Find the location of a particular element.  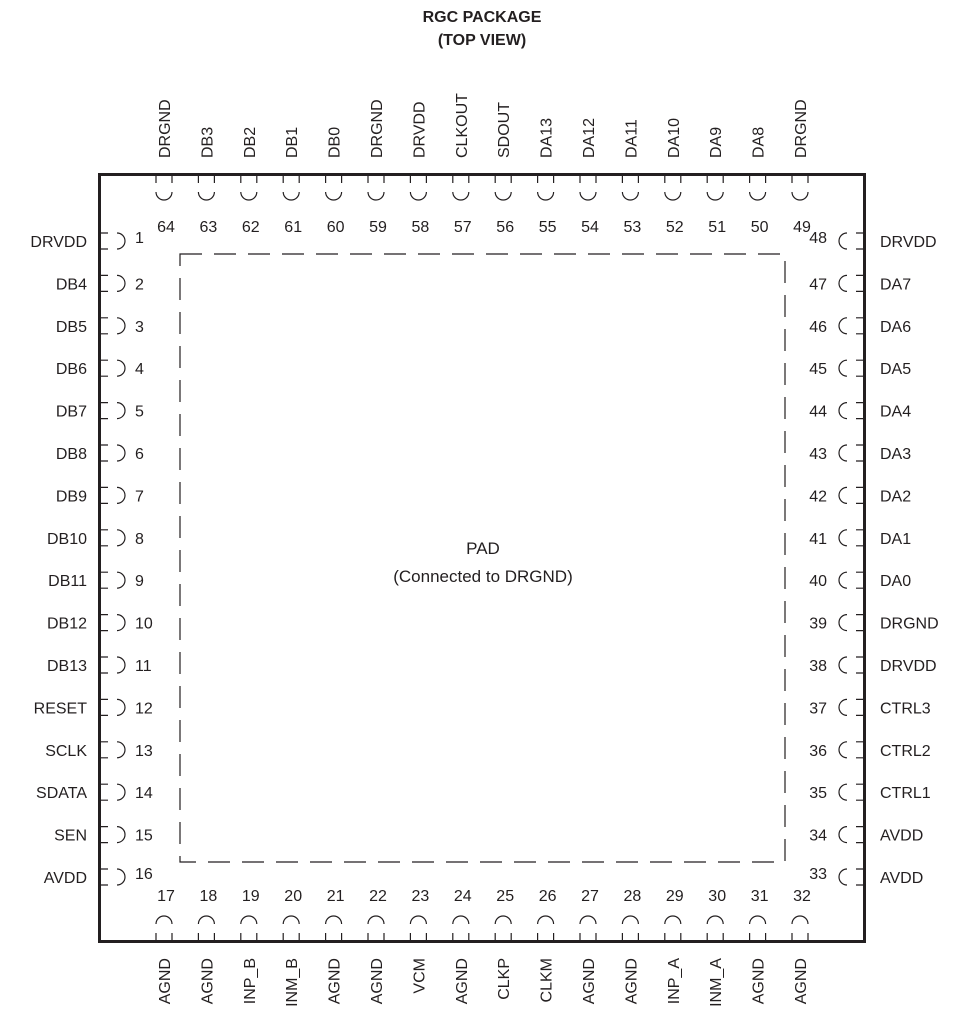

pin-number: 18 is located at coordinates (209, 896).